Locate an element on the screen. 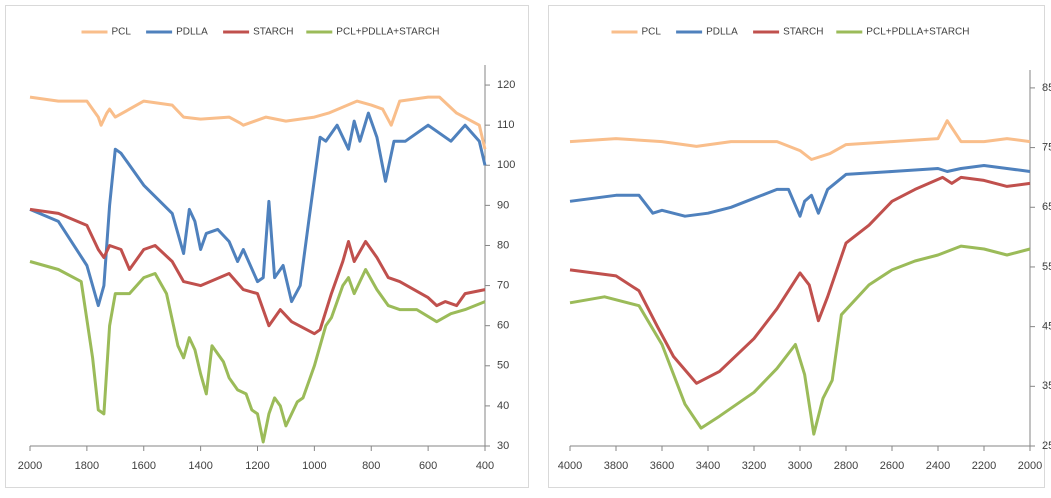 Image resolution: width=1051 pixels, height=498 pixels. x-tick-label: 3600 is located at coordinates (662, 466).